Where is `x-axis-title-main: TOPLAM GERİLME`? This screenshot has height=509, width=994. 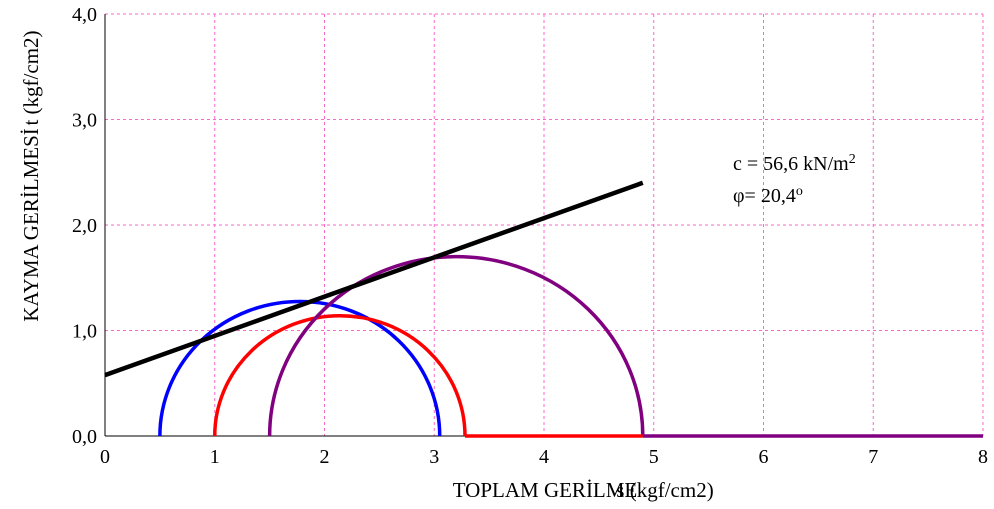 x-axis-title-main: TOPLAM GERİLME is located at coordinates (545, 490).